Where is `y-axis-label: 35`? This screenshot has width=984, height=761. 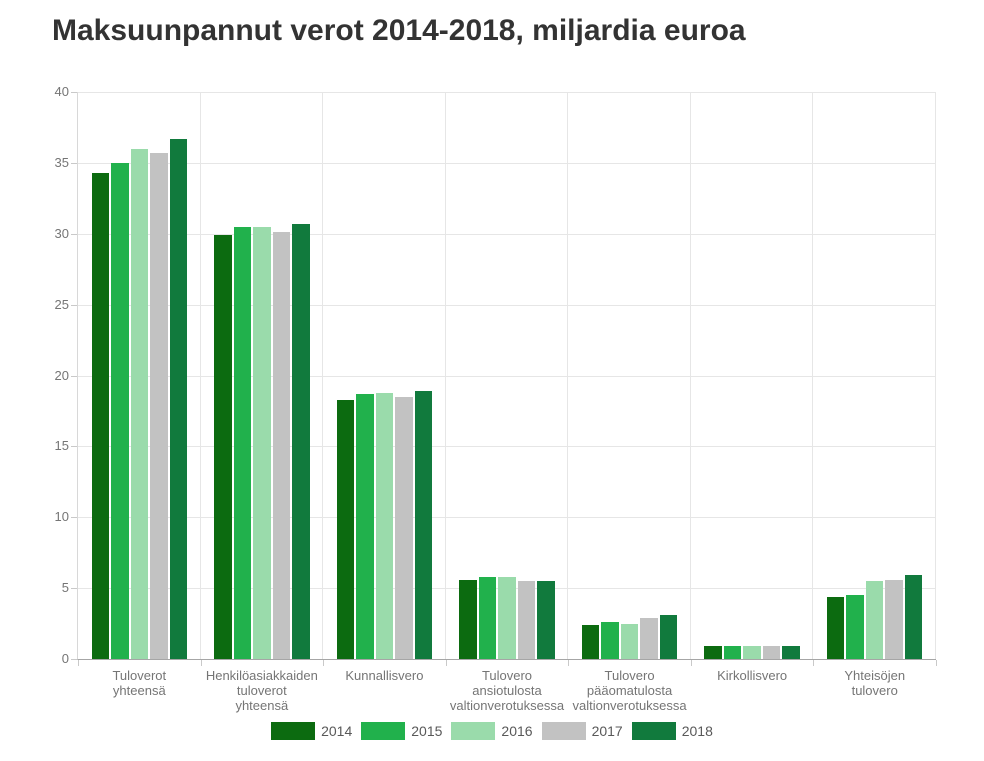 y-axis-label: 35 is located at coordinates (61, 162).